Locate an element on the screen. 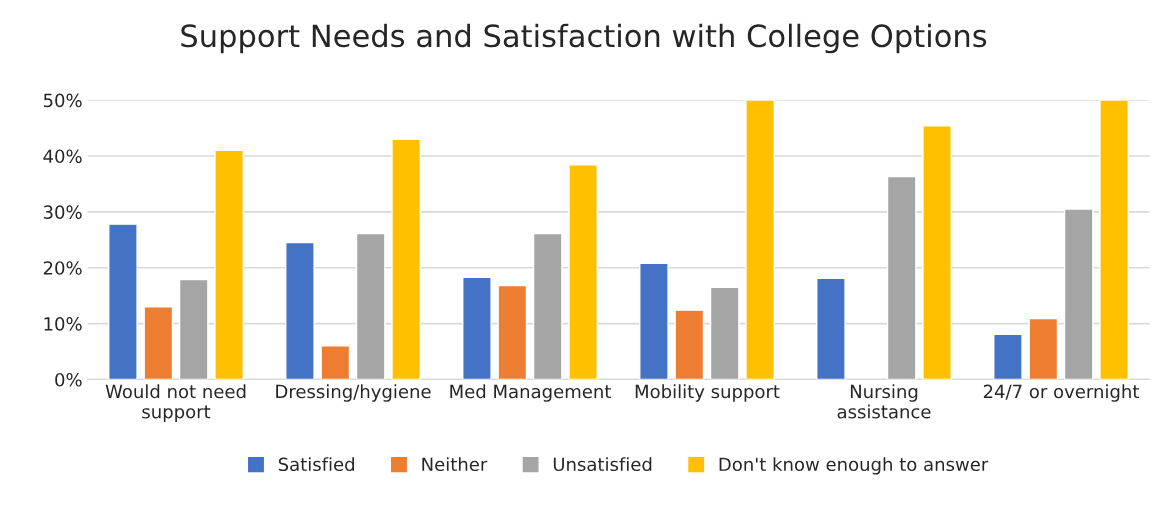 The image size is (1167, 527). x-tick-label: Nursing assistance is located at coordinates (884, 401).